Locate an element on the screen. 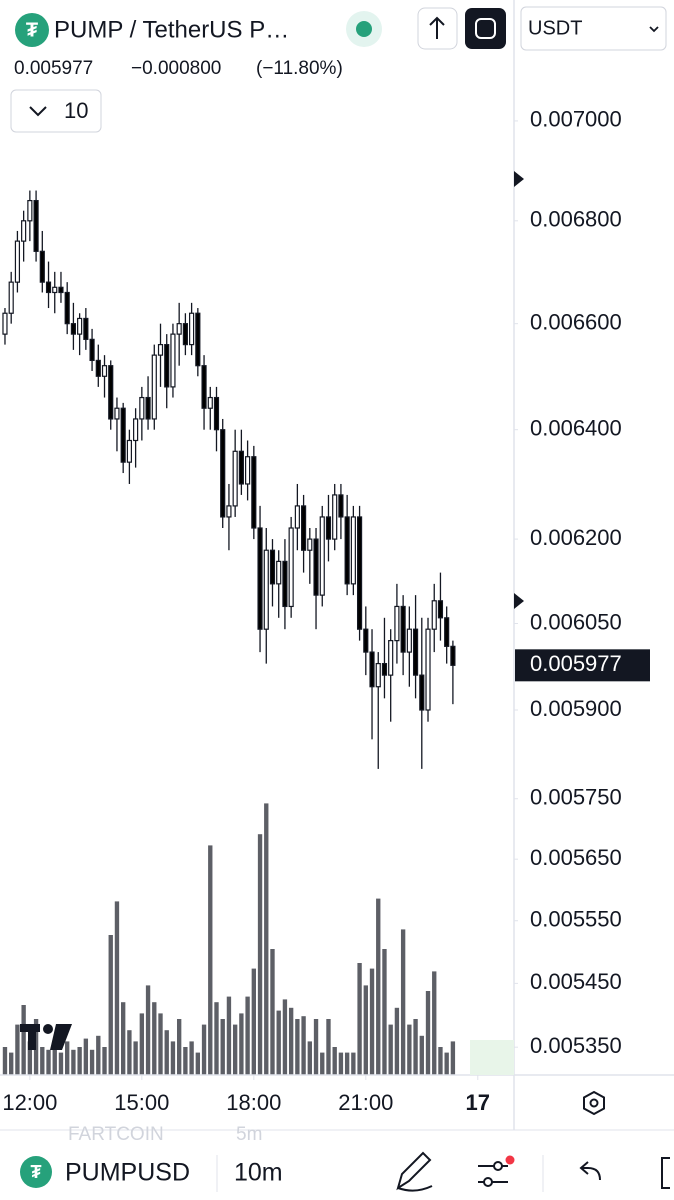  settings-icon is located at coordinates (594, 1103).